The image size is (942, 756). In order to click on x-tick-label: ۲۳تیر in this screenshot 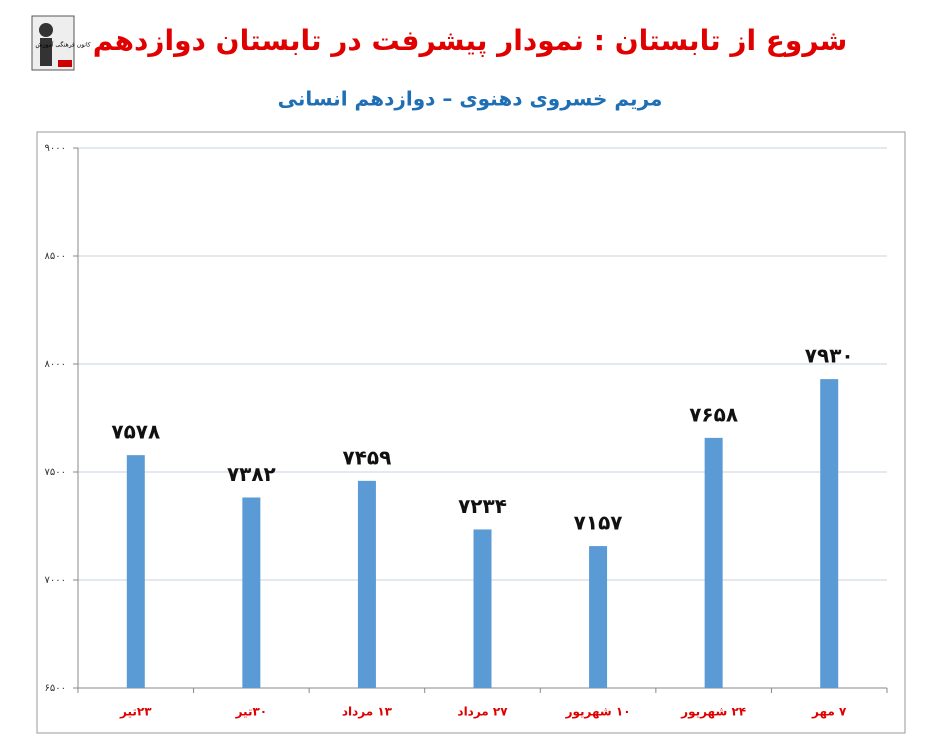, I will do `click(135, 712)`.